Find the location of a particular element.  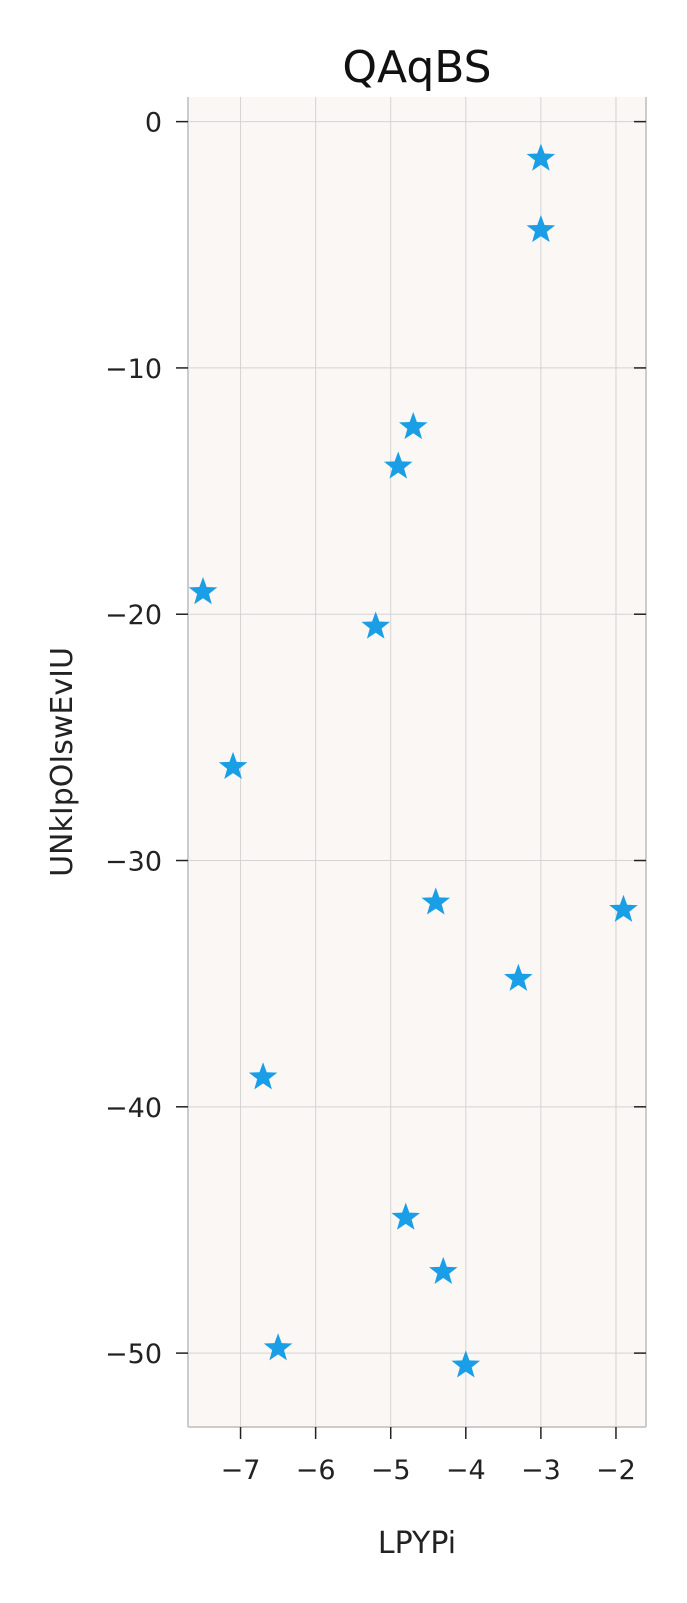

y-tick-label: −30 is located at coordinates (133, 862).